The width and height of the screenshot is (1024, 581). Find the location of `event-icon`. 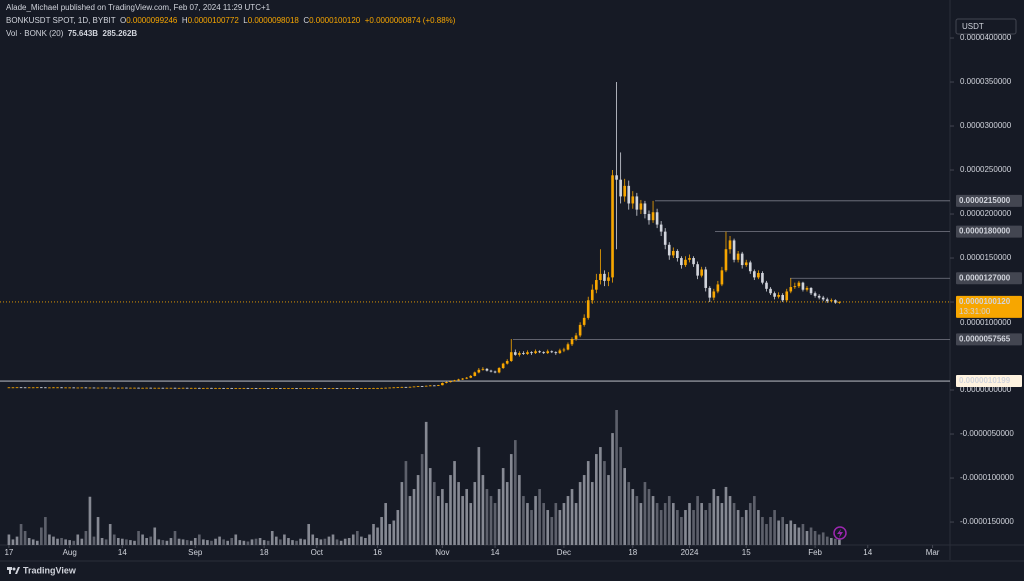

event-icon is located at coordinates (840, 533).